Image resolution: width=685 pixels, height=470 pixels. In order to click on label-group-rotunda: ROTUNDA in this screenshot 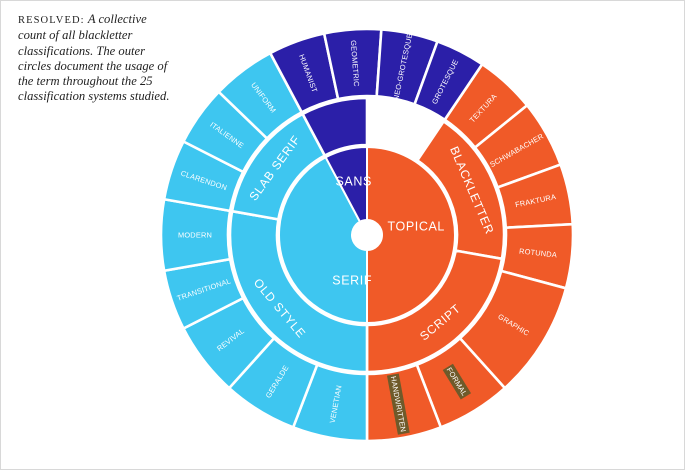, I will do `click(538, 253)`.